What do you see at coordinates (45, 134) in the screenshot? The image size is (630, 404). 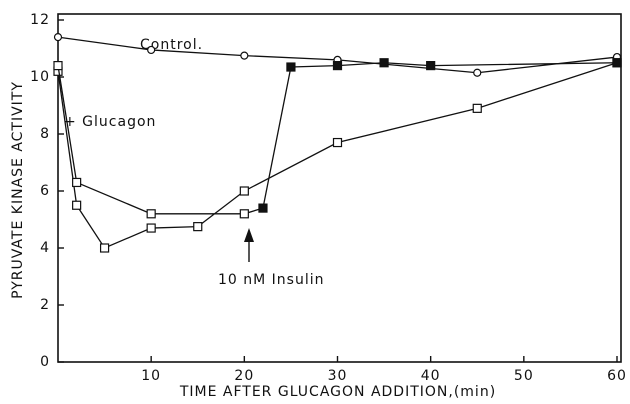 I see `y-tick-label: 8` at bounding box center [45, 134].